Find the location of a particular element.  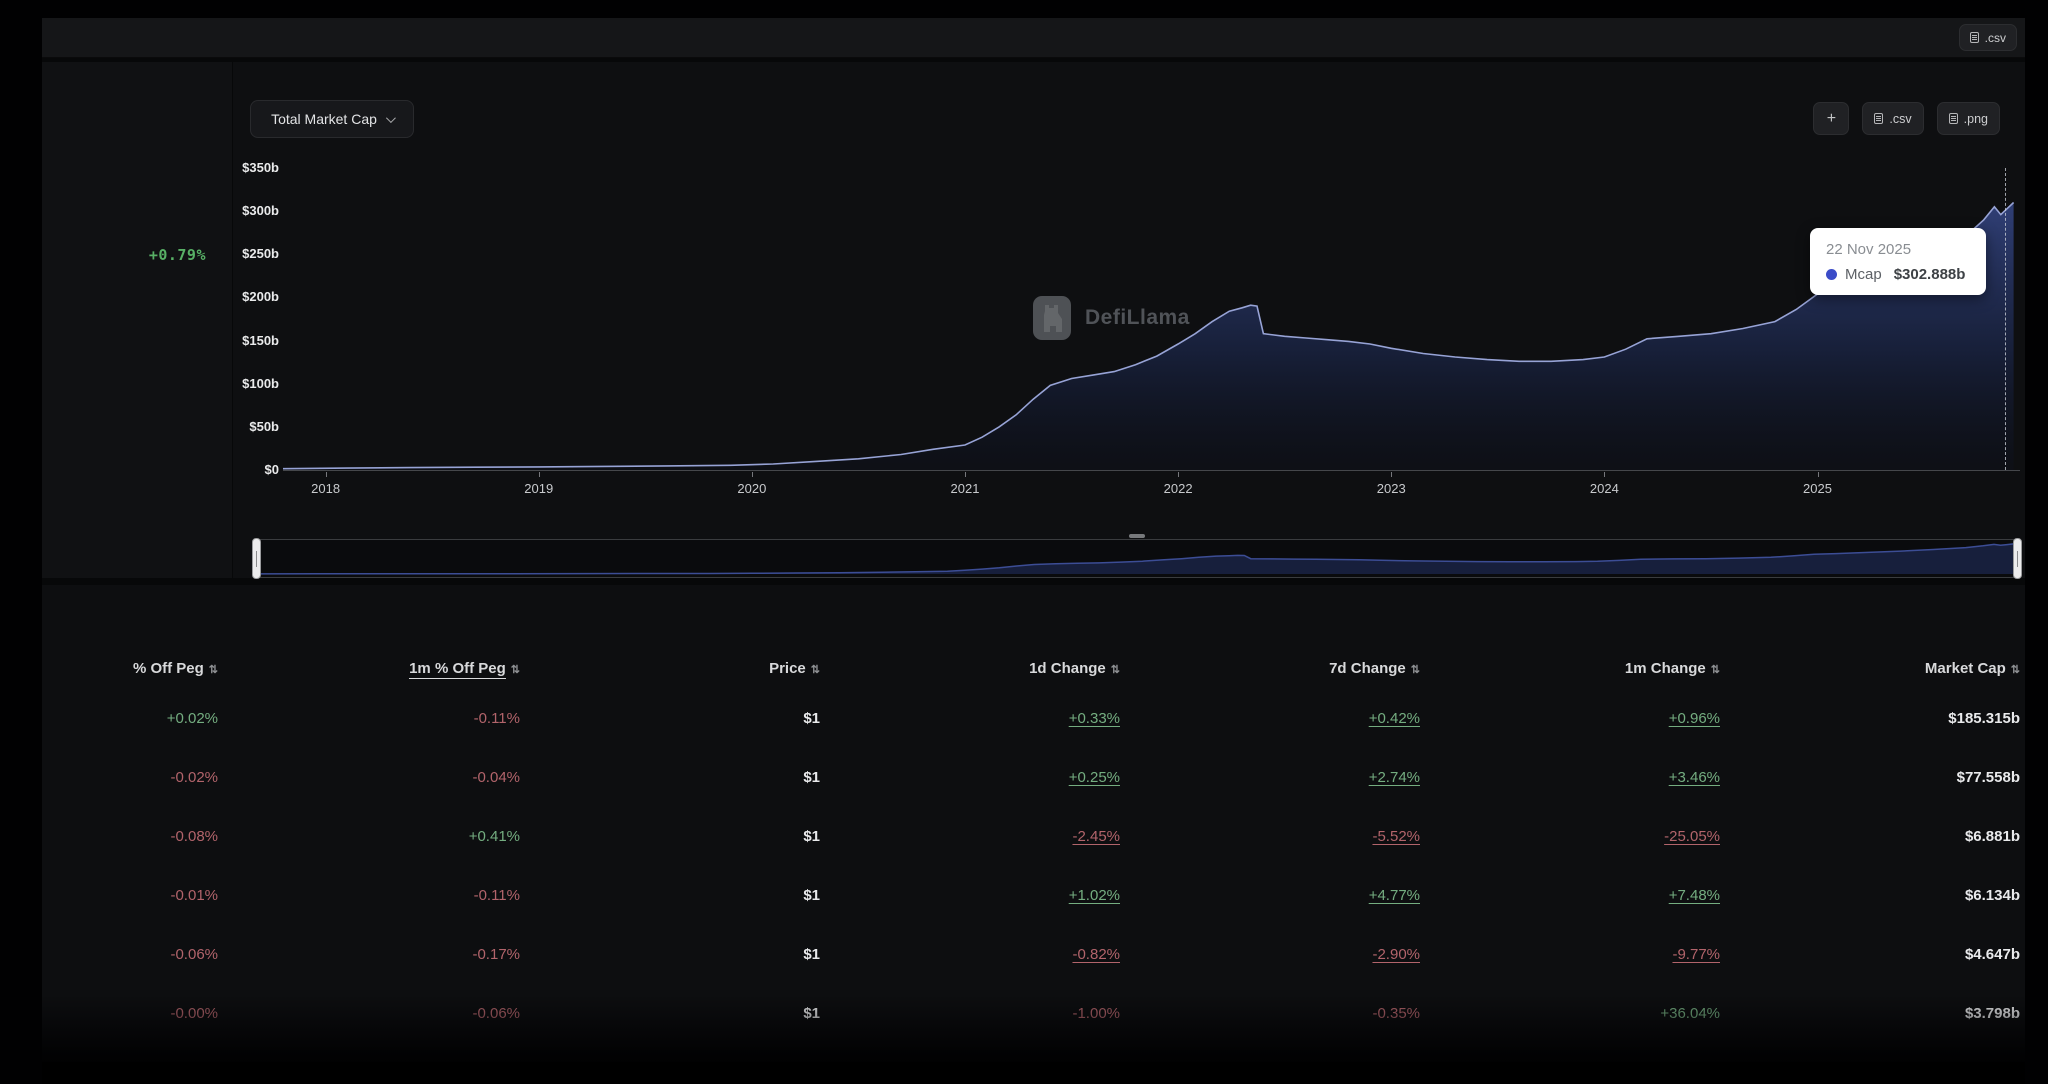

x-tick-label: 2019 is located at coordinates (539, 488).